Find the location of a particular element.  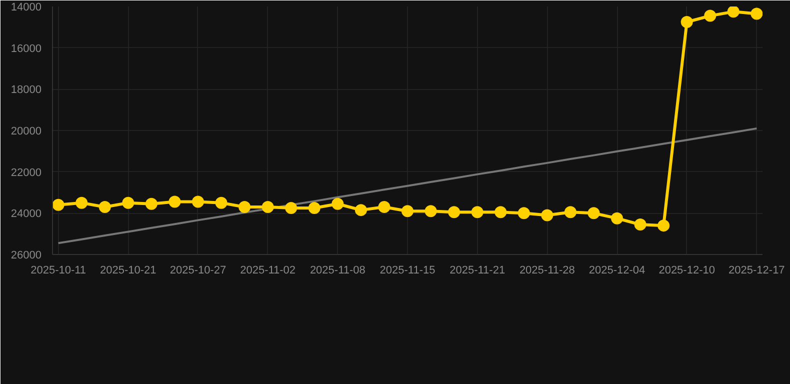

x-tick-label: 2025-10-21 is located at coordinates (128, 270).